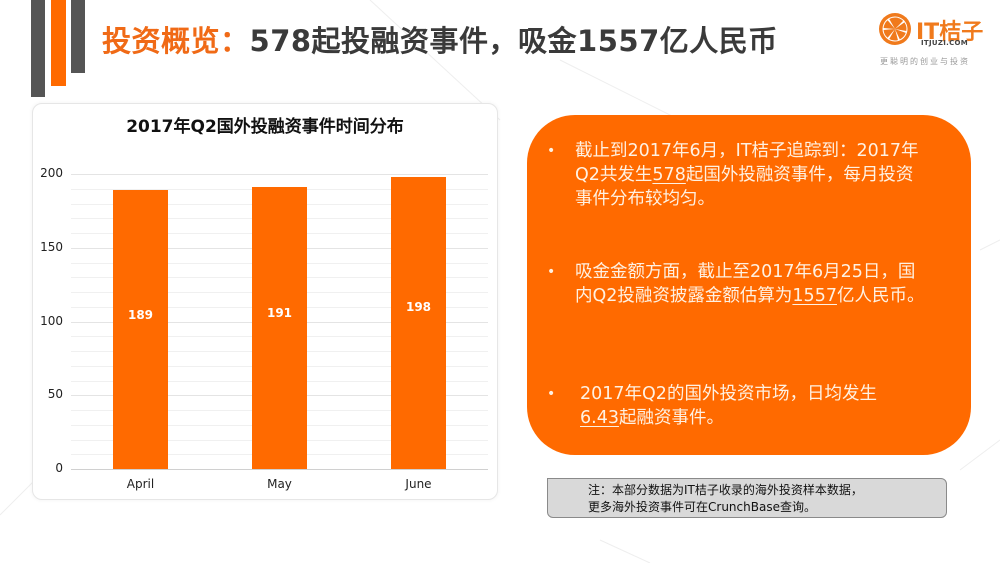 This screenshot has height=563, width=1000. What do you see at coordinates (51, 320) in the screenshot?
I see `y-axis-tick: 100` at bounding box center [51, 320].